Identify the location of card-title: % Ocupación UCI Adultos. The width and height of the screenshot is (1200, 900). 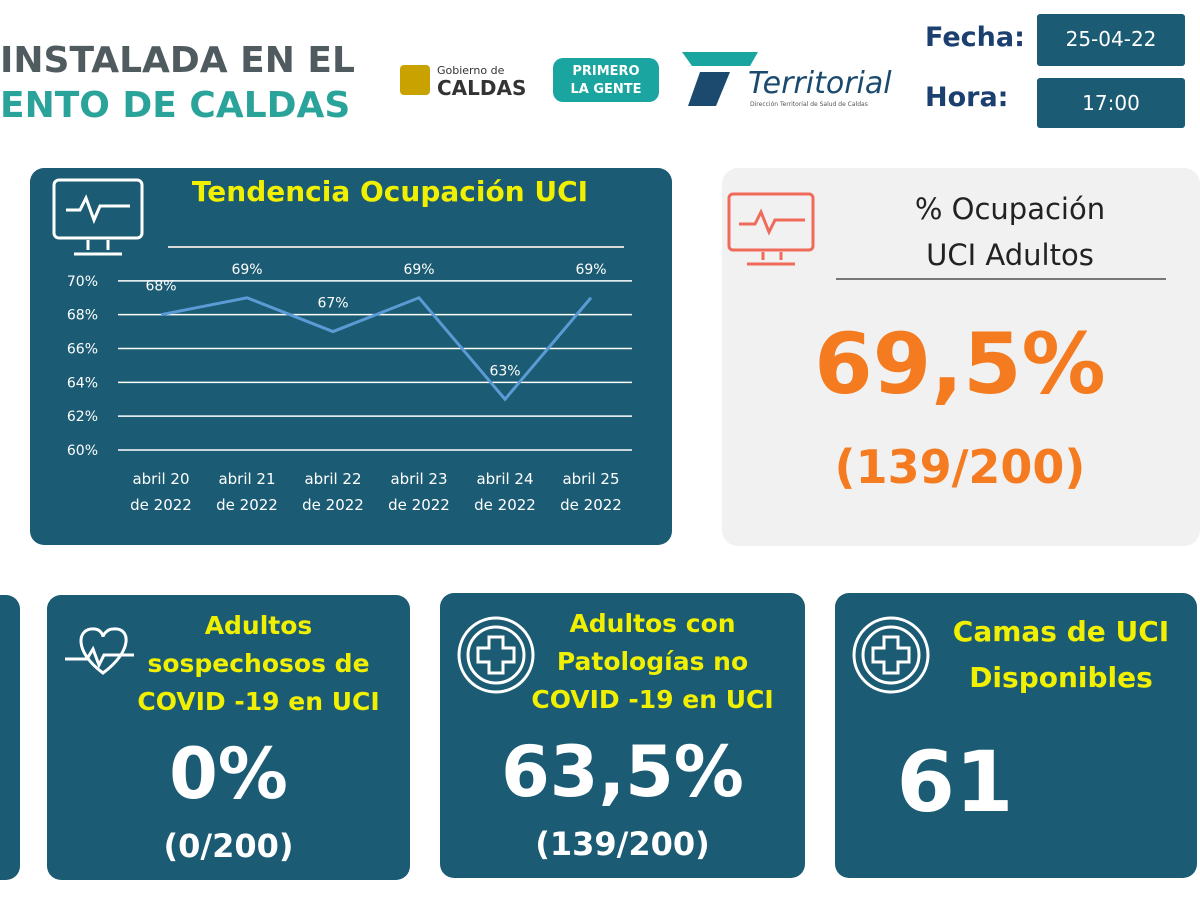
(1010, 232).